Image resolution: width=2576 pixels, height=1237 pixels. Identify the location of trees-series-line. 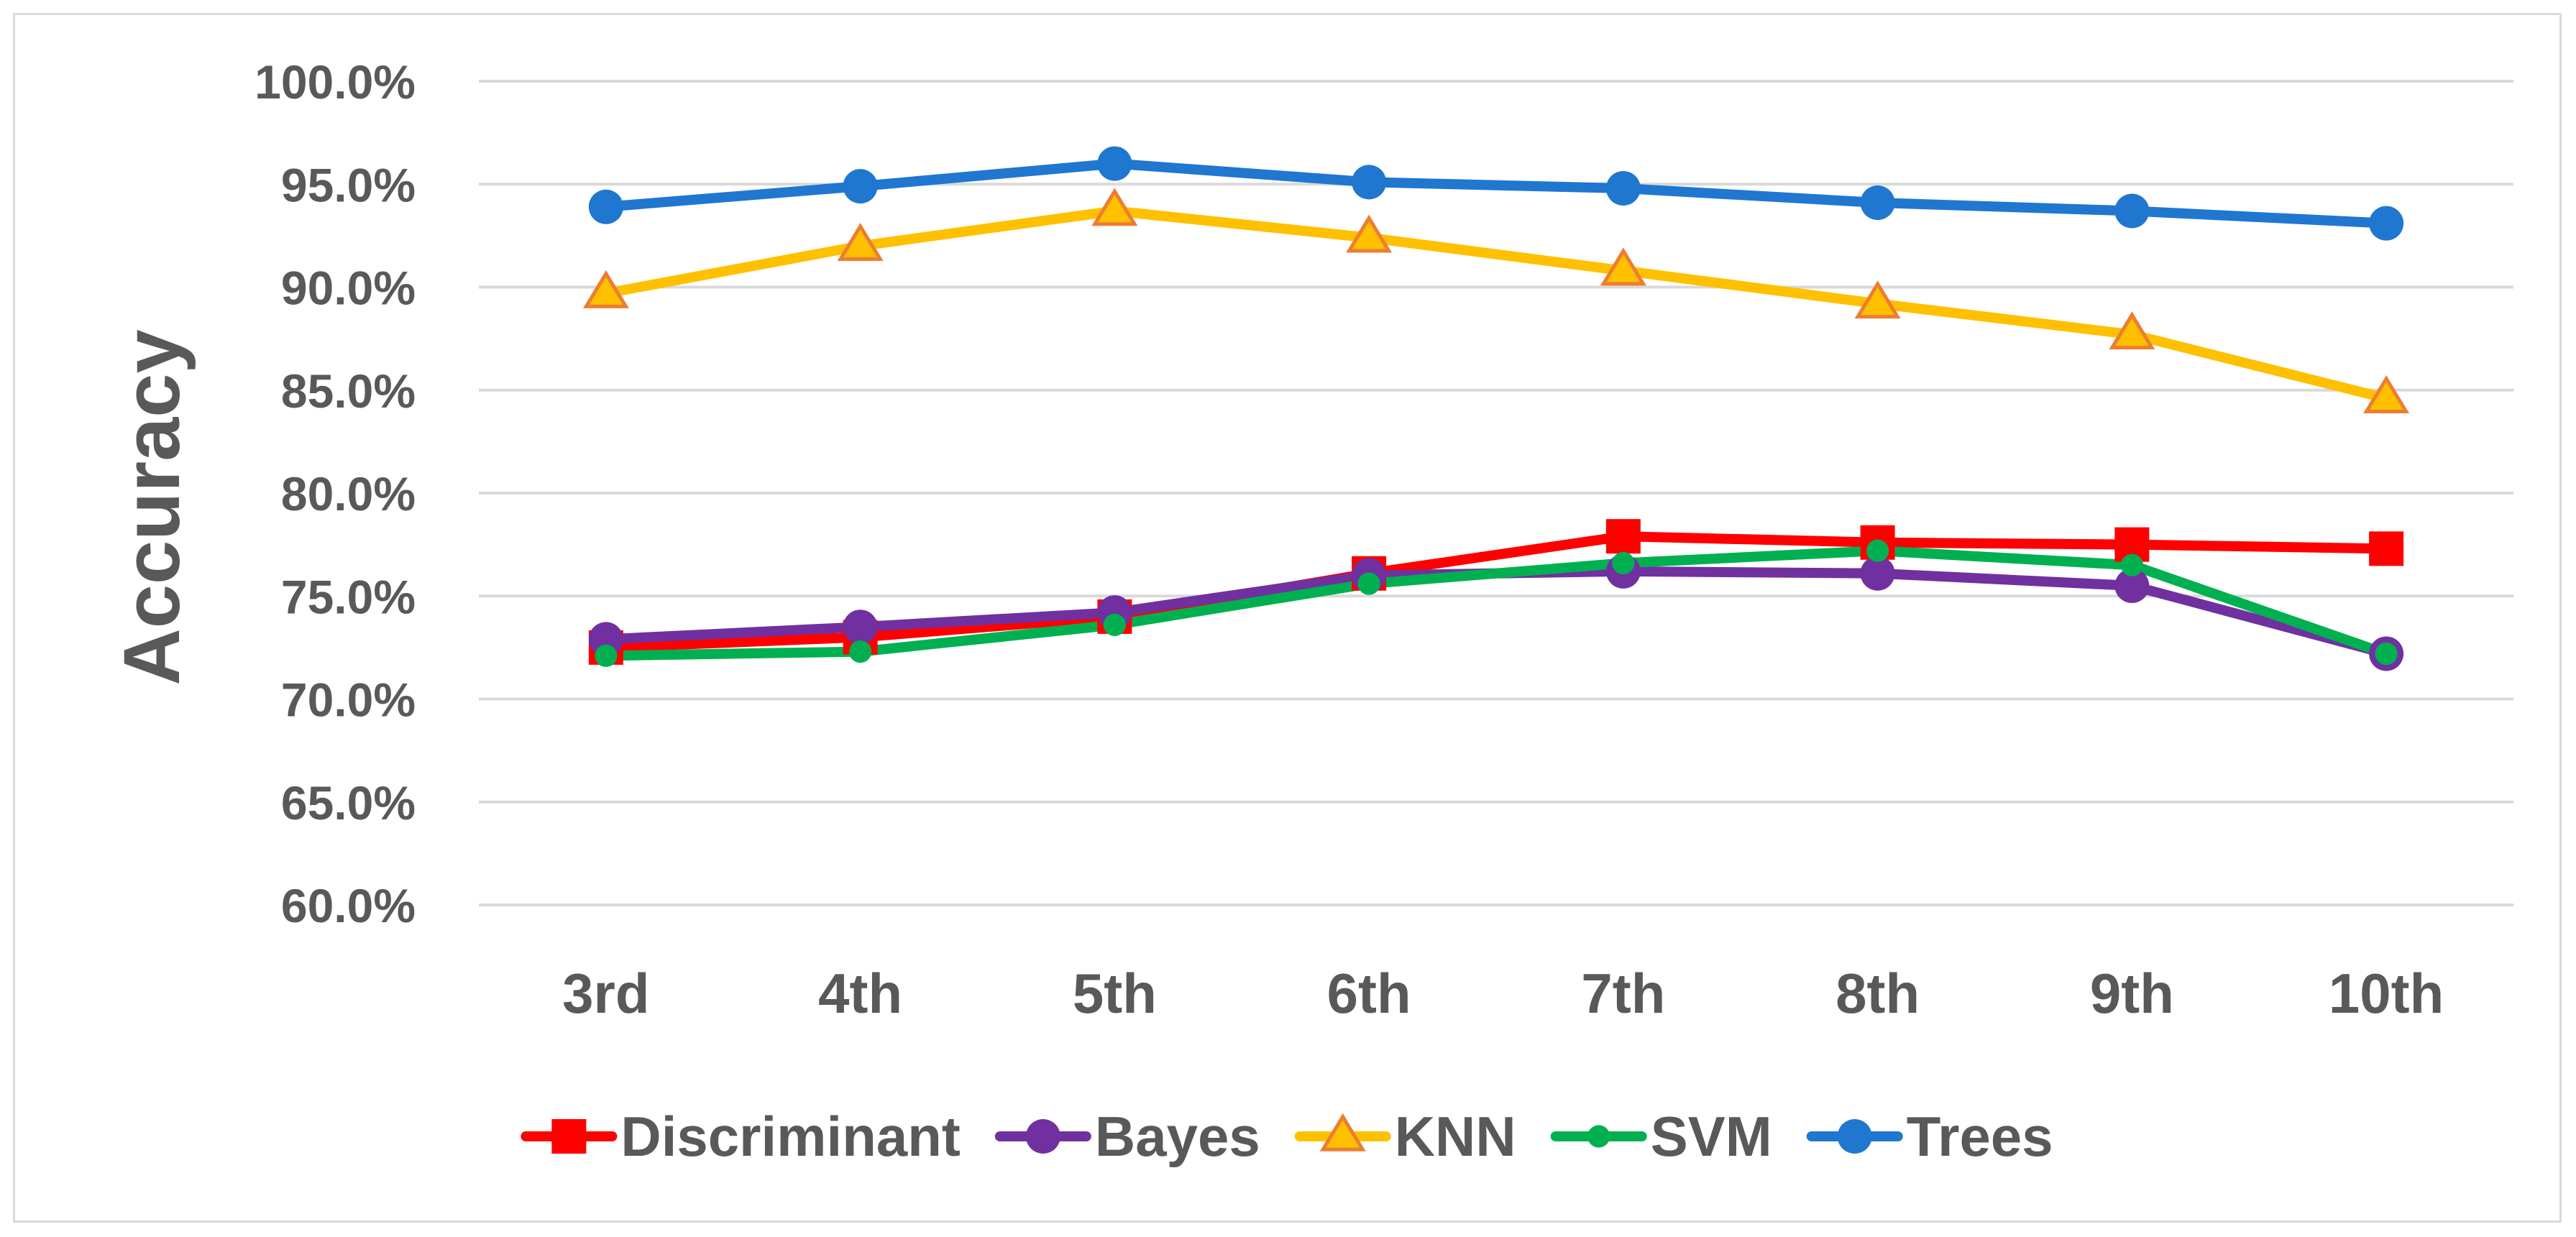
(1496, 193).